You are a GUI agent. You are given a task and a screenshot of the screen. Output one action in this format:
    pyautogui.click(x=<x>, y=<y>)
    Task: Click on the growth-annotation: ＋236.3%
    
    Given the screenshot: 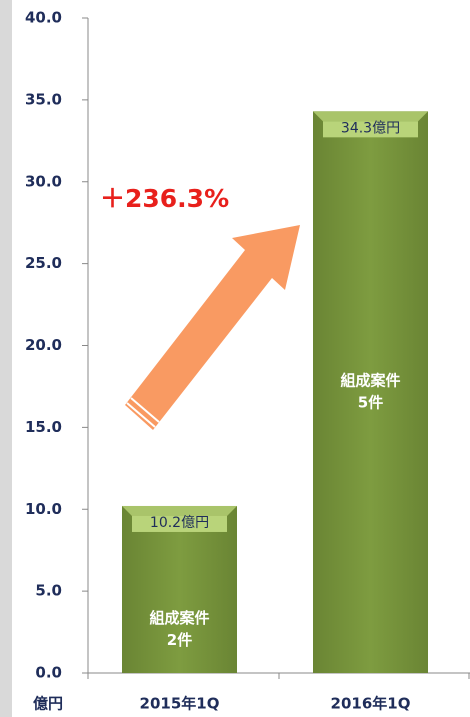 What is the action you would take?
    pyautogui.click(x=164, y=198)
    